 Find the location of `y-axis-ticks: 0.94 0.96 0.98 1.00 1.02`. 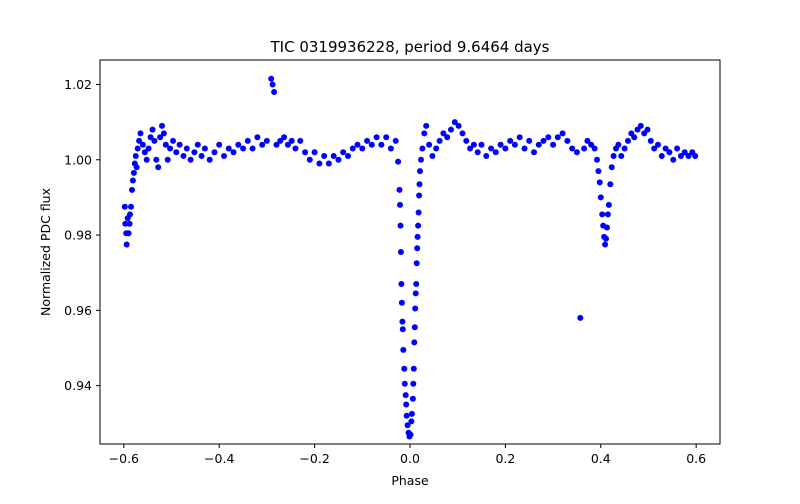

y-axis-ticks: 0.94 0.96 0.98 1.00 1.02 is located at coordinates (82, 235).